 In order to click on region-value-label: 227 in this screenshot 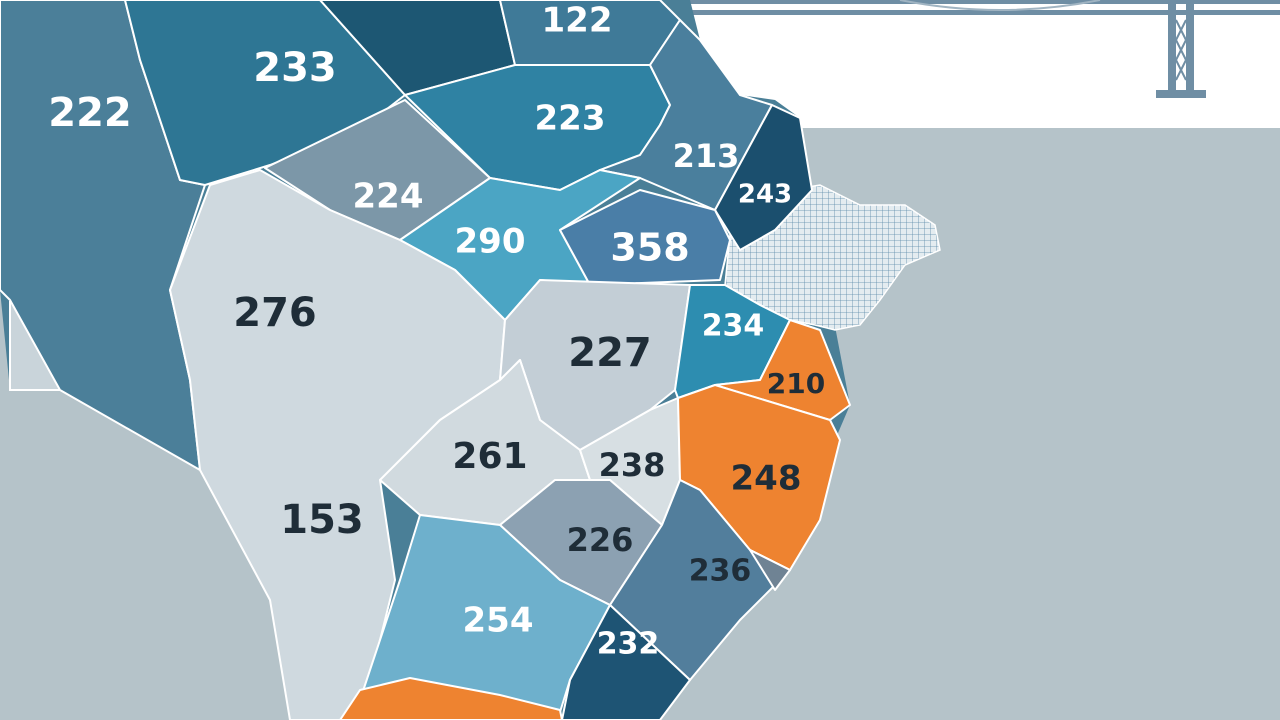, I will do `click(610, 353)`.